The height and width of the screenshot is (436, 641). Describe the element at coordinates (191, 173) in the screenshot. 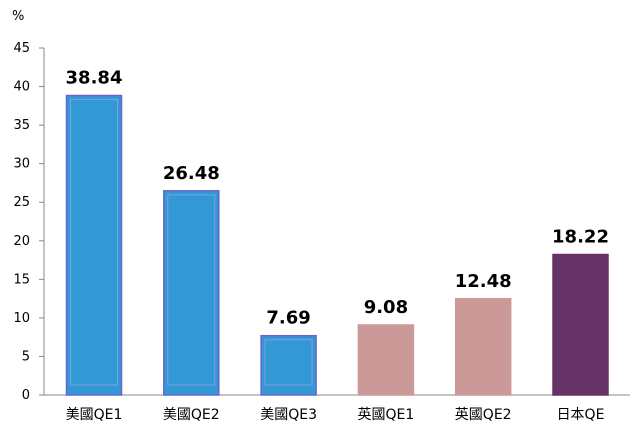

I see `data-label: 26.48` at that location.